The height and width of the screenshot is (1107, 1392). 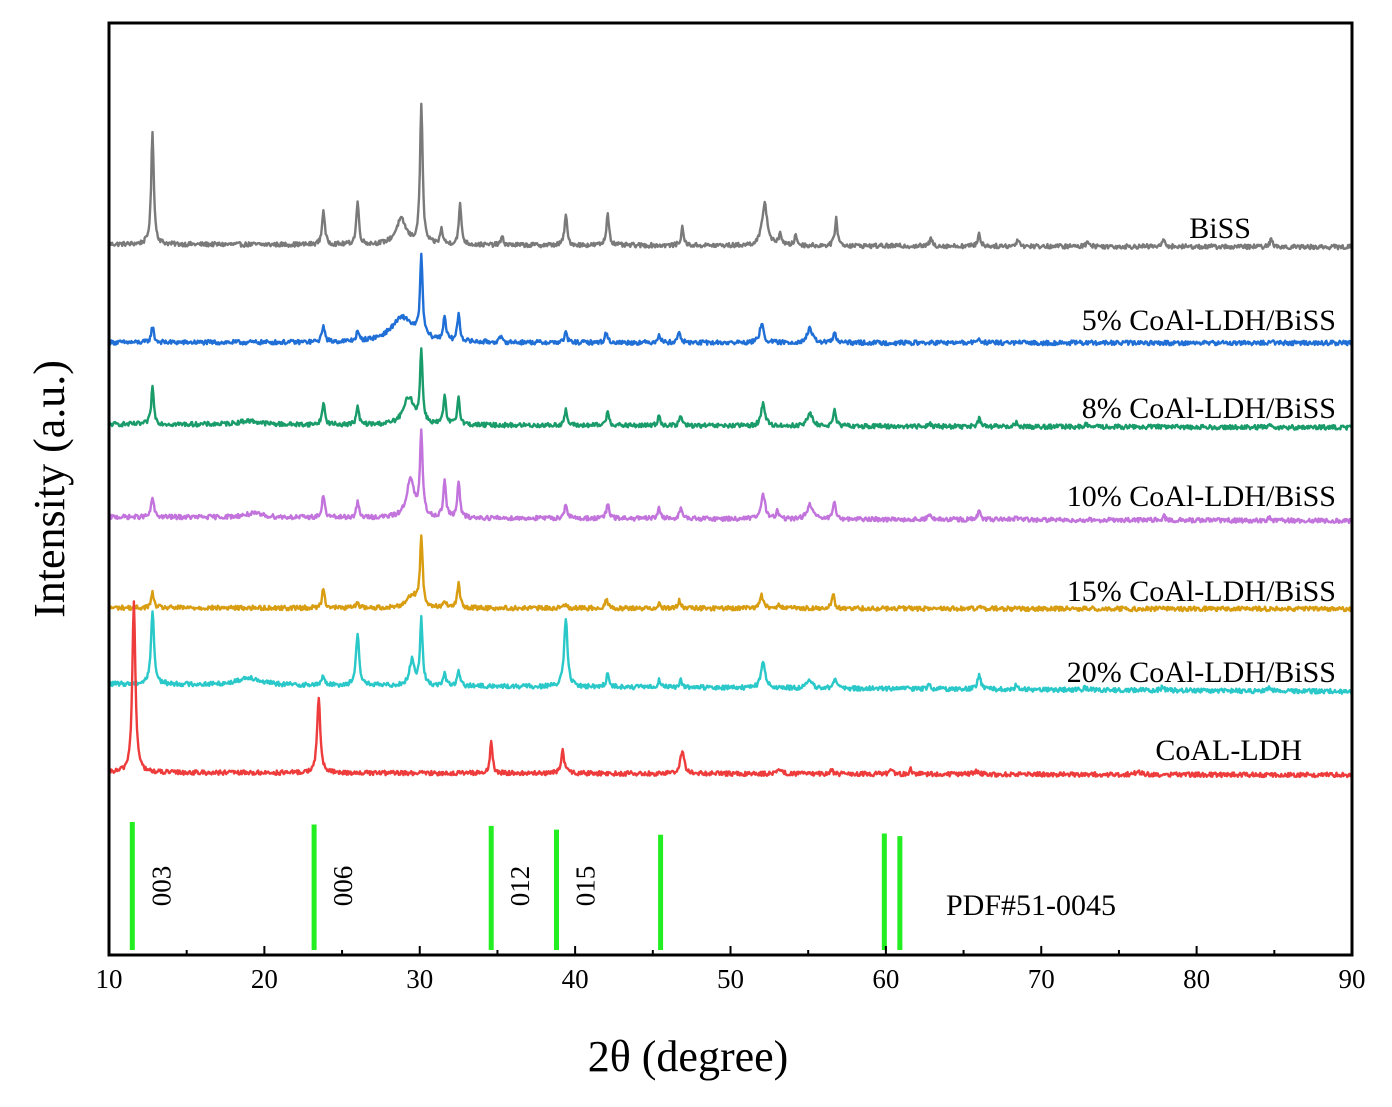 What do you see at coordinates (161, 886) in the screenshot?
I see `hkl-label-003: 003` at bounding box center [161, 886].